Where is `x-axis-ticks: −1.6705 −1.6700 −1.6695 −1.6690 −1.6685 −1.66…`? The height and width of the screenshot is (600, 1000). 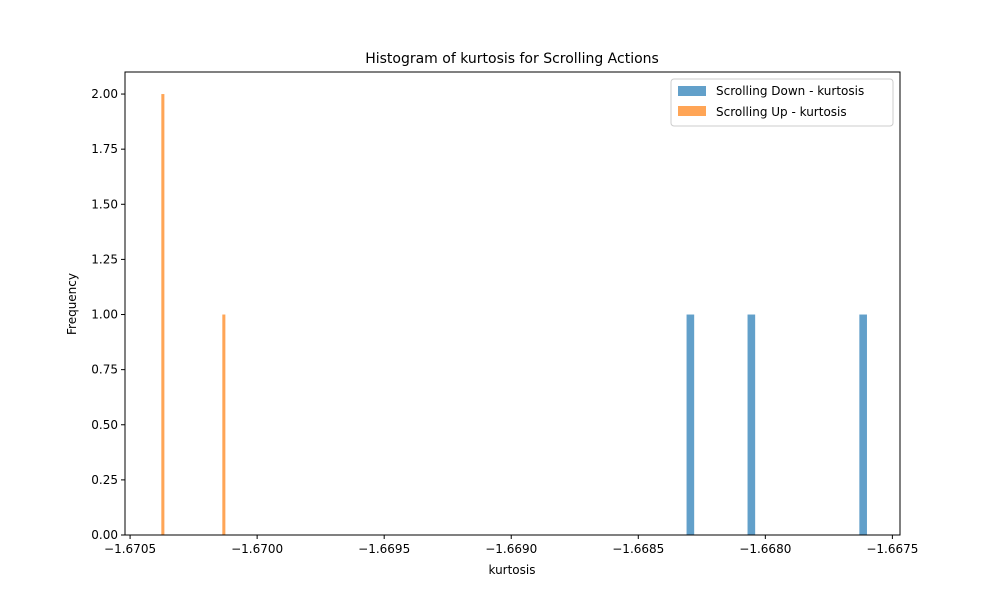
x-axis-ticks: −1.6705 −1.6700 −1.6695 −1.6690 −1.6685 −1.66… is located at coordinates (511, 545).